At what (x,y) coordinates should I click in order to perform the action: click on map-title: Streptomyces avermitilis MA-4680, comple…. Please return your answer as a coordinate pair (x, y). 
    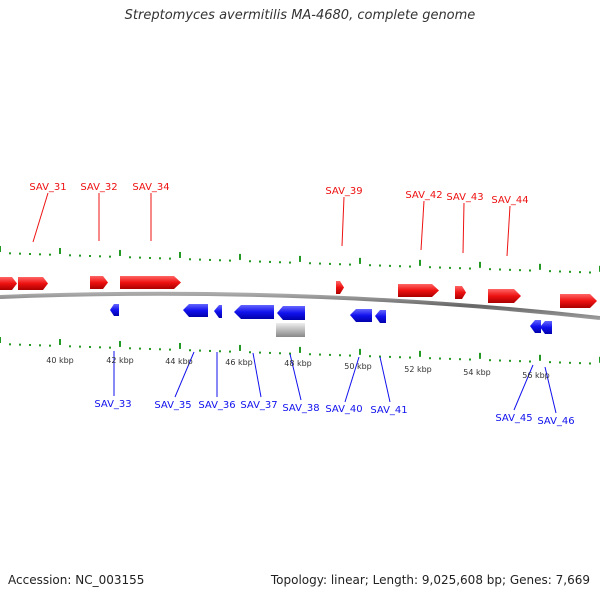
    Looking at the image, I should click on (300, 15).